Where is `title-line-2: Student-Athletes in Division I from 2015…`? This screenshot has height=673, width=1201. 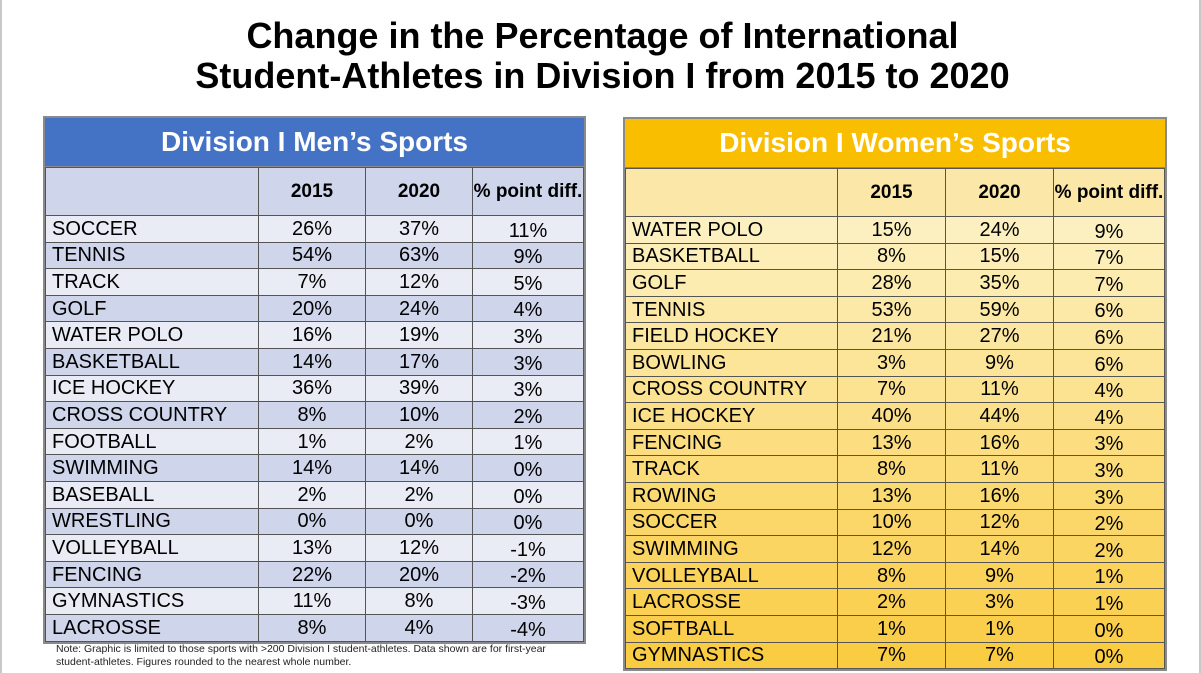 title-line-2: Student-Athletes in Division I from 2015… is located at coordinates (602, 75).